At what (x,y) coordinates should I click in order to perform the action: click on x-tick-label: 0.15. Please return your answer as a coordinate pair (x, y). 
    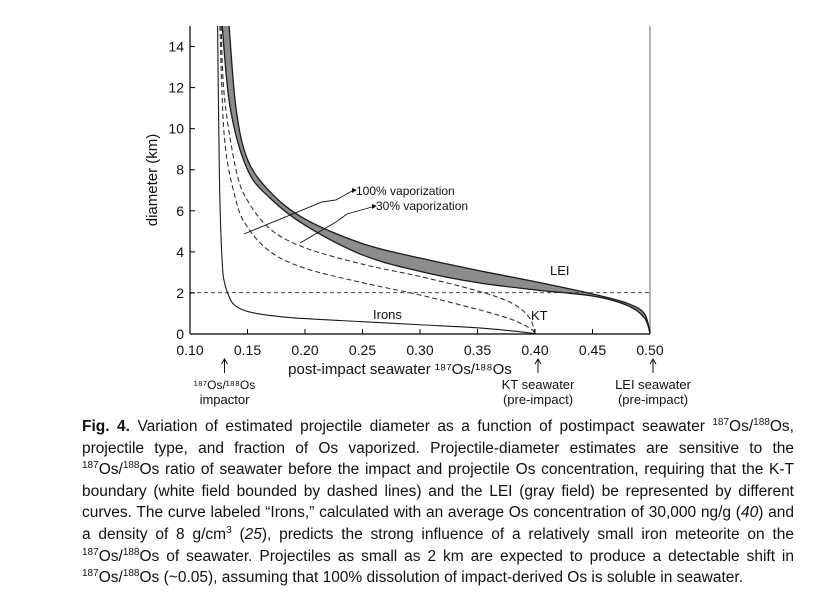
    Looking at the image, I should click on (247, 350).